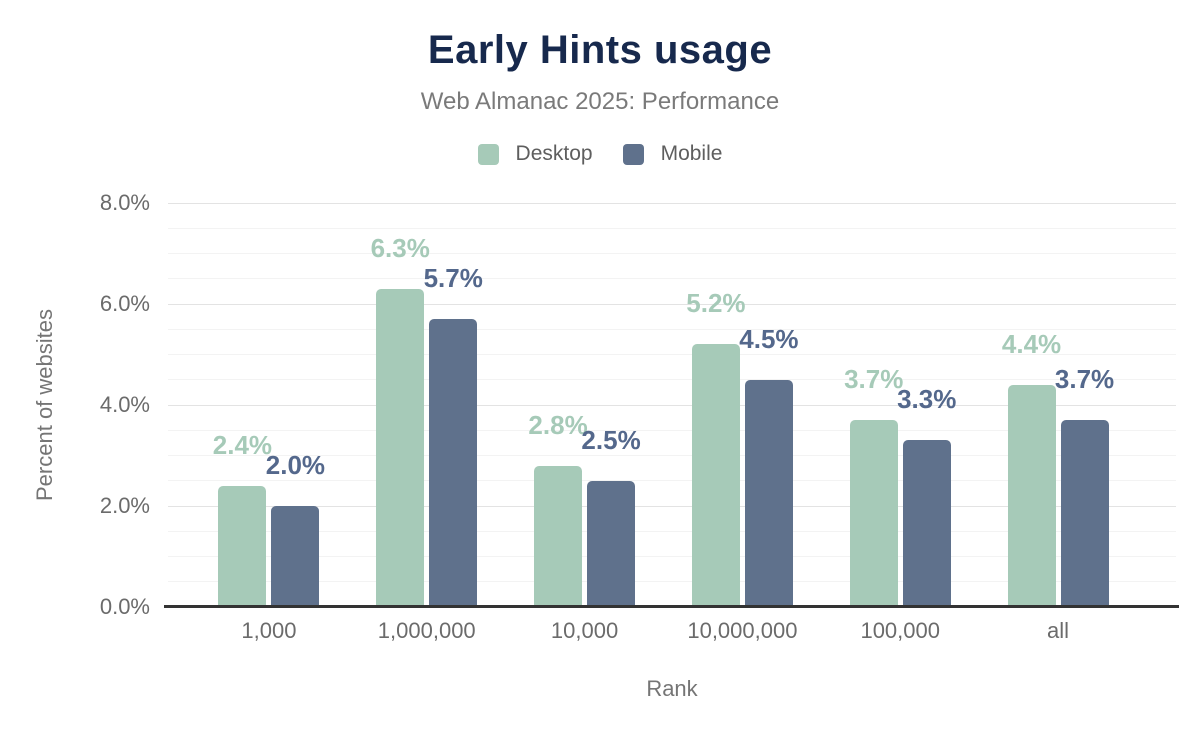 The width and height of the screenshot is (1200, 742). I want to click on bar-group: 6.3% 5.7%, so click(427, 405).